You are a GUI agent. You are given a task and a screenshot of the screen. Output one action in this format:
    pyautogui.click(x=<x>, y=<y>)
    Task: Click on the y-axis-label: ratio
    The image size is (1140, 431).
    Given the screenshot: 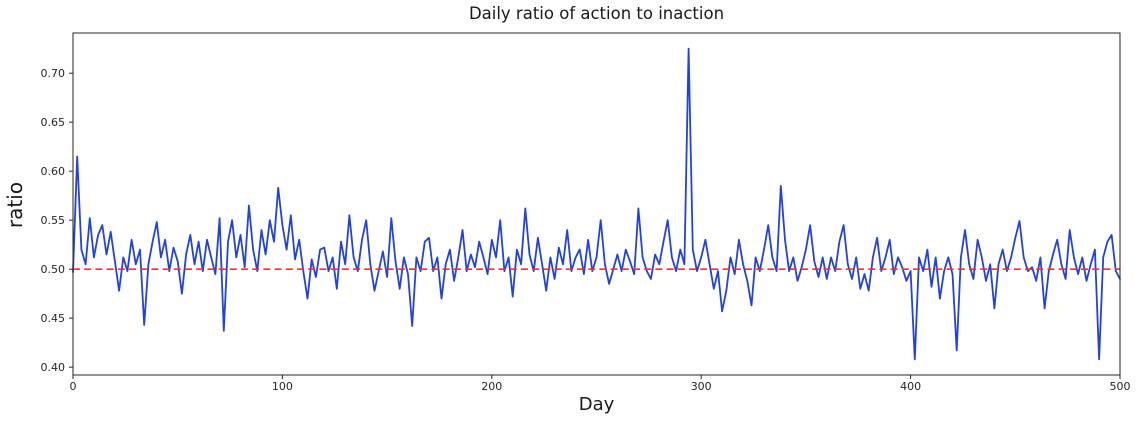 What is the action you would take?
    pyautogui.click(x=15, y=205)
    